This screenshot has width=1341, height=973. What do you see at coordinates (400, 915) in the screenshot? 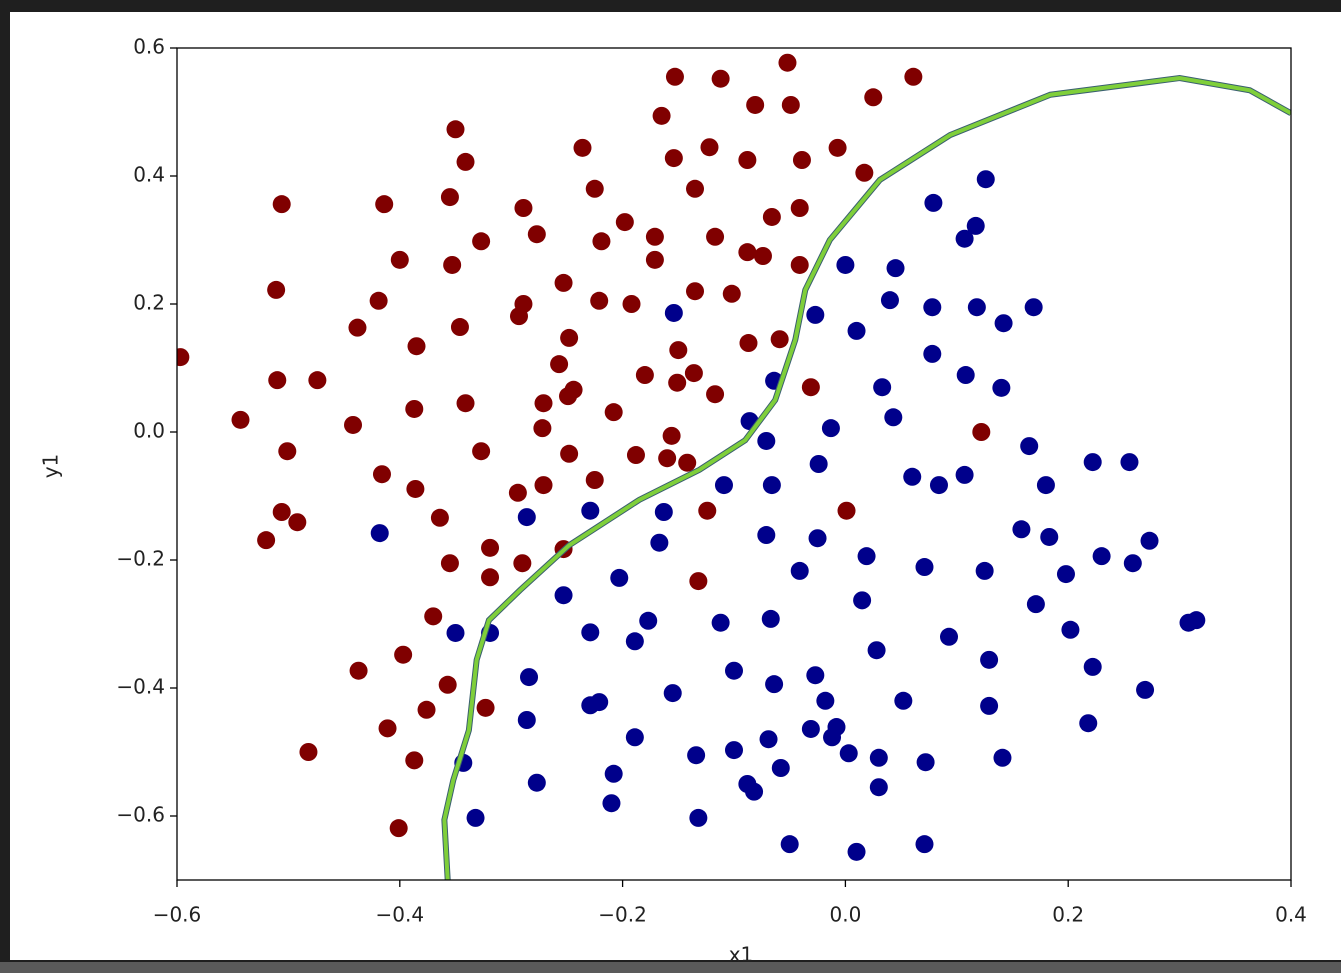
I see `x-tick-label: −0.4` at bounding box center [400, 915].